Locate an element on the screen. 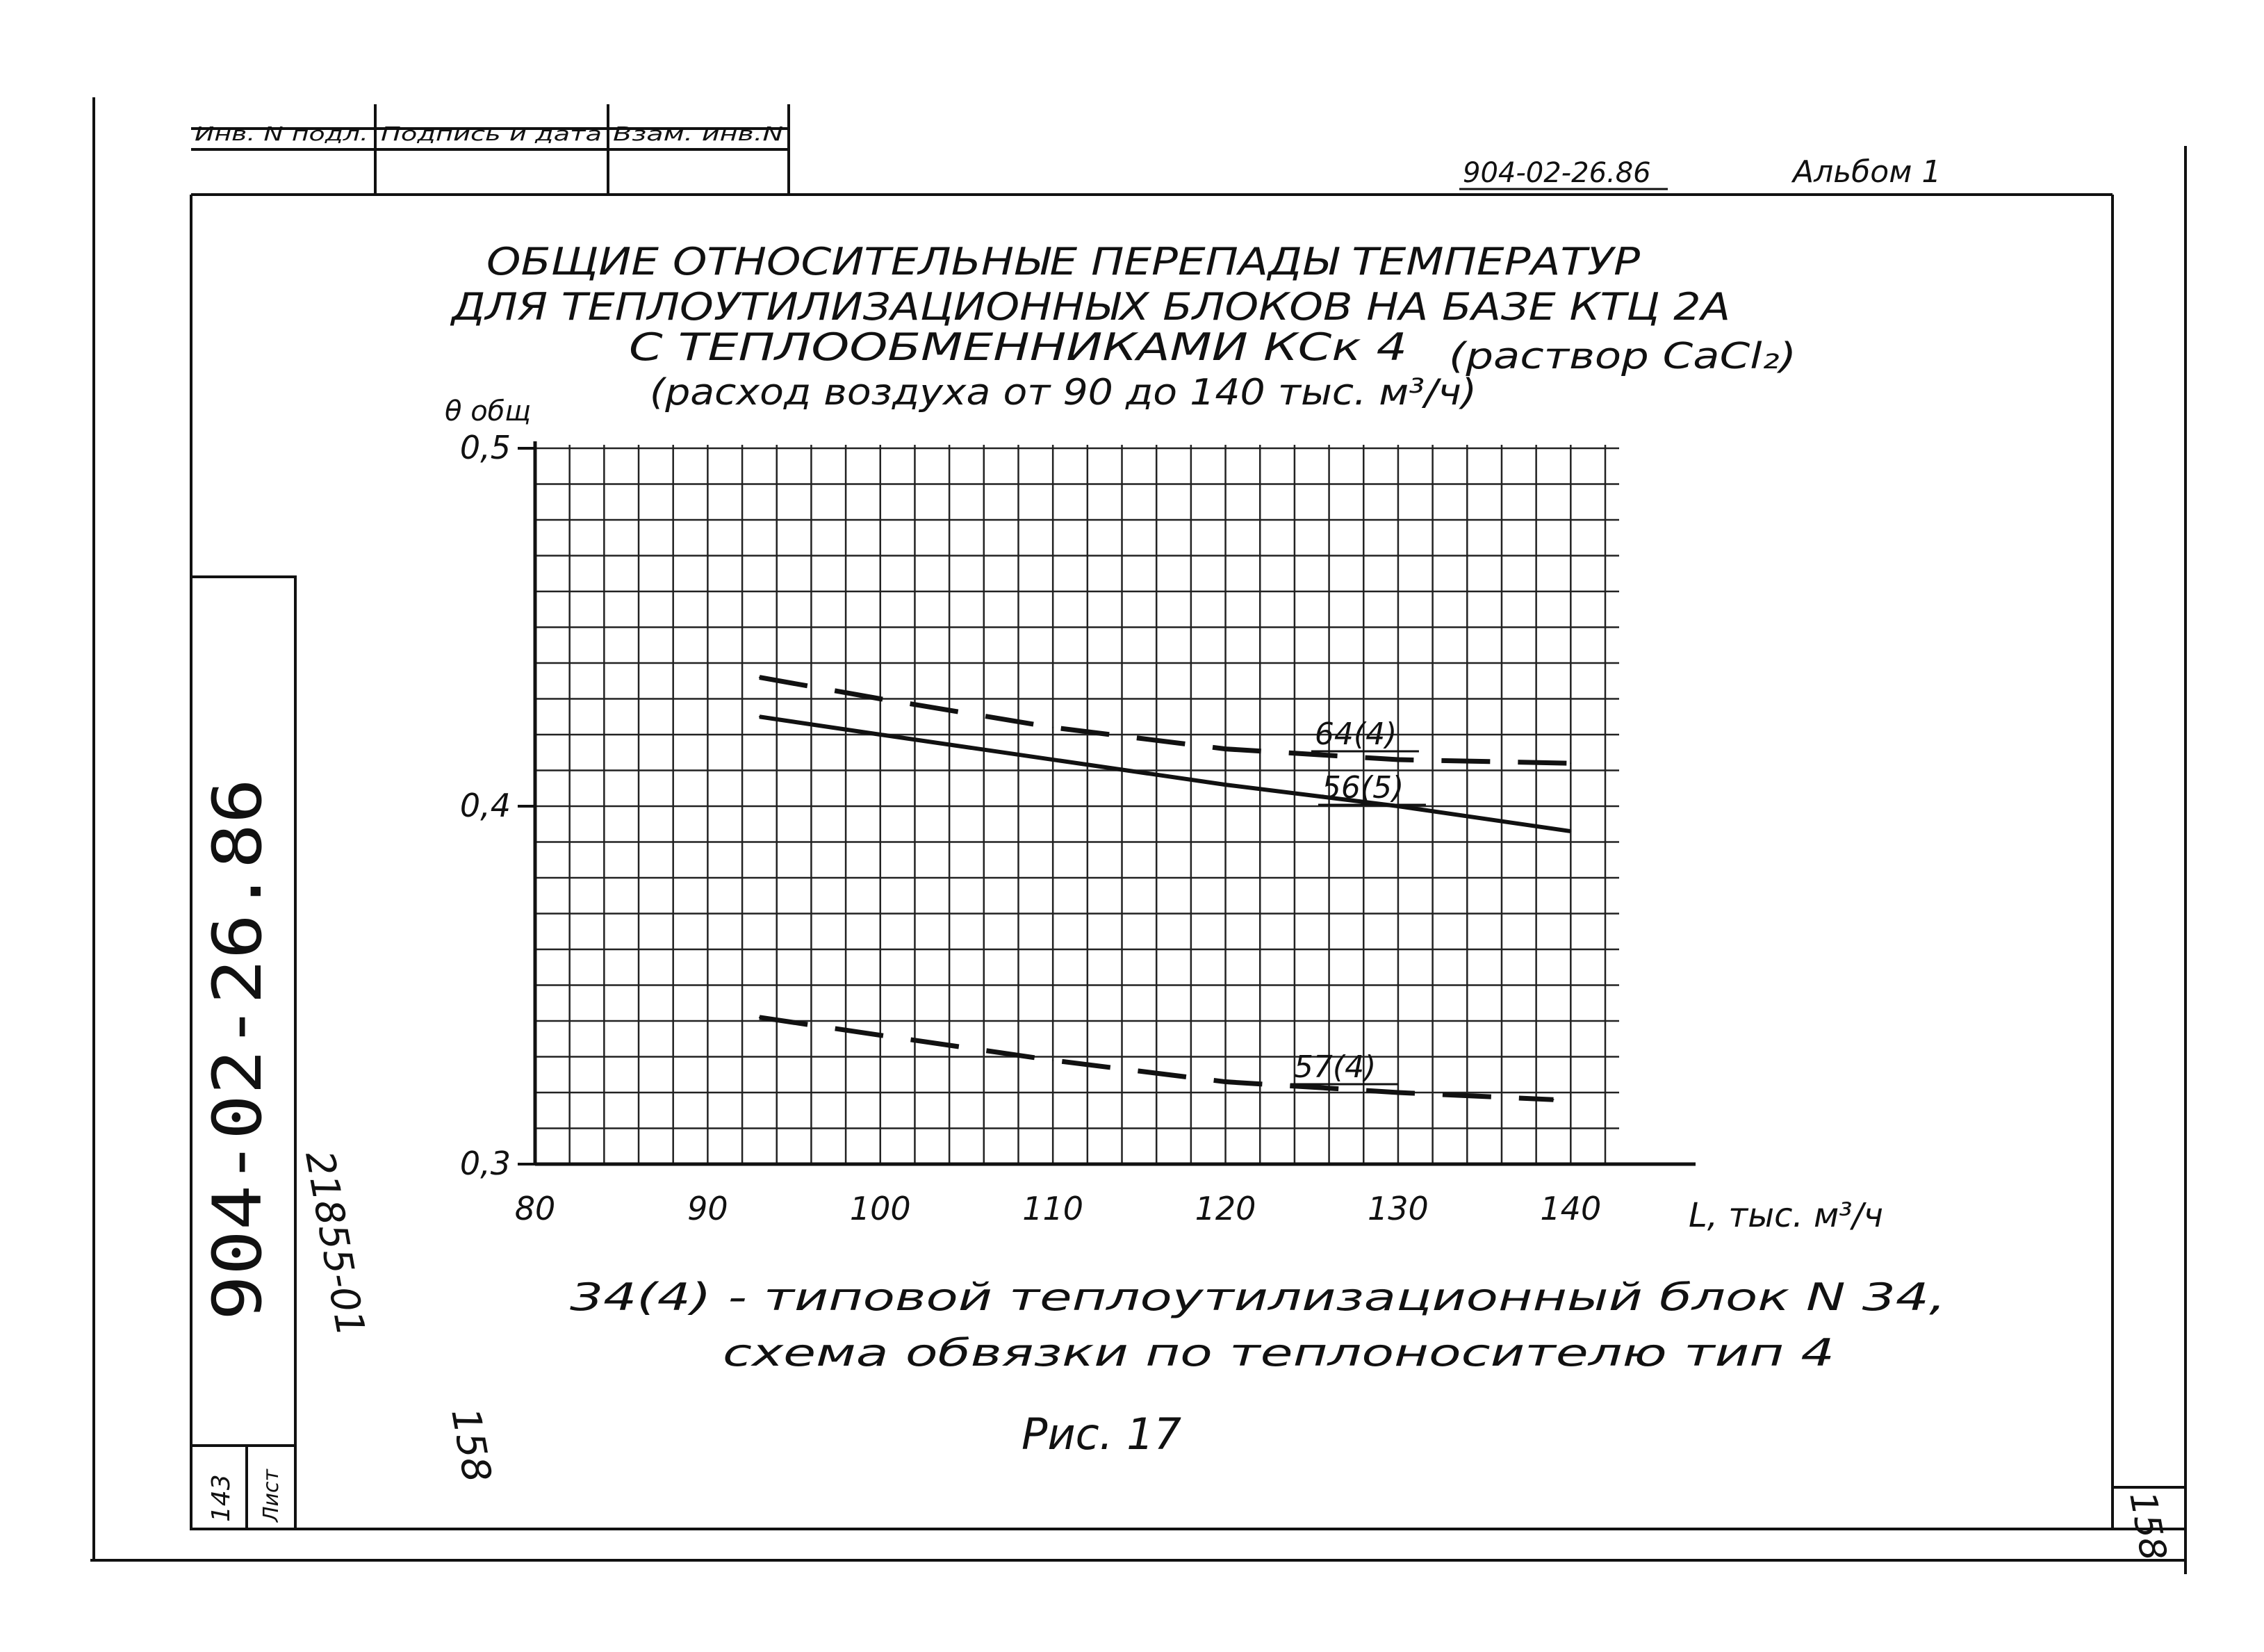  x-tick-label: 80 is located at coordinates (535, 1208).